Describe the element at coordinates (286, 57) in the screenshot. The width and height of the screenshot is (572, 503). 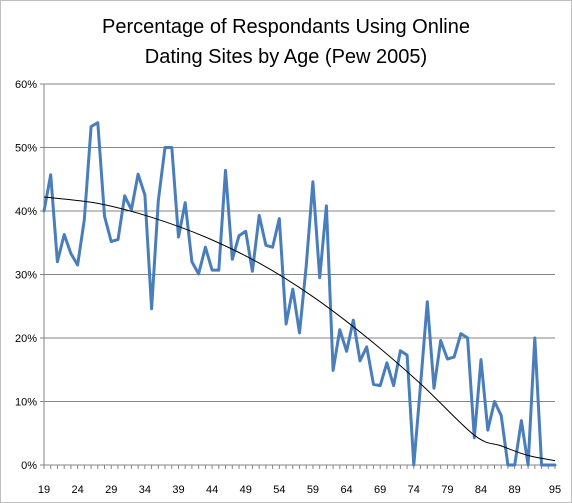
I see `chart-title-line-2: Dating Sites by Age (Pew 2005)` at that location.